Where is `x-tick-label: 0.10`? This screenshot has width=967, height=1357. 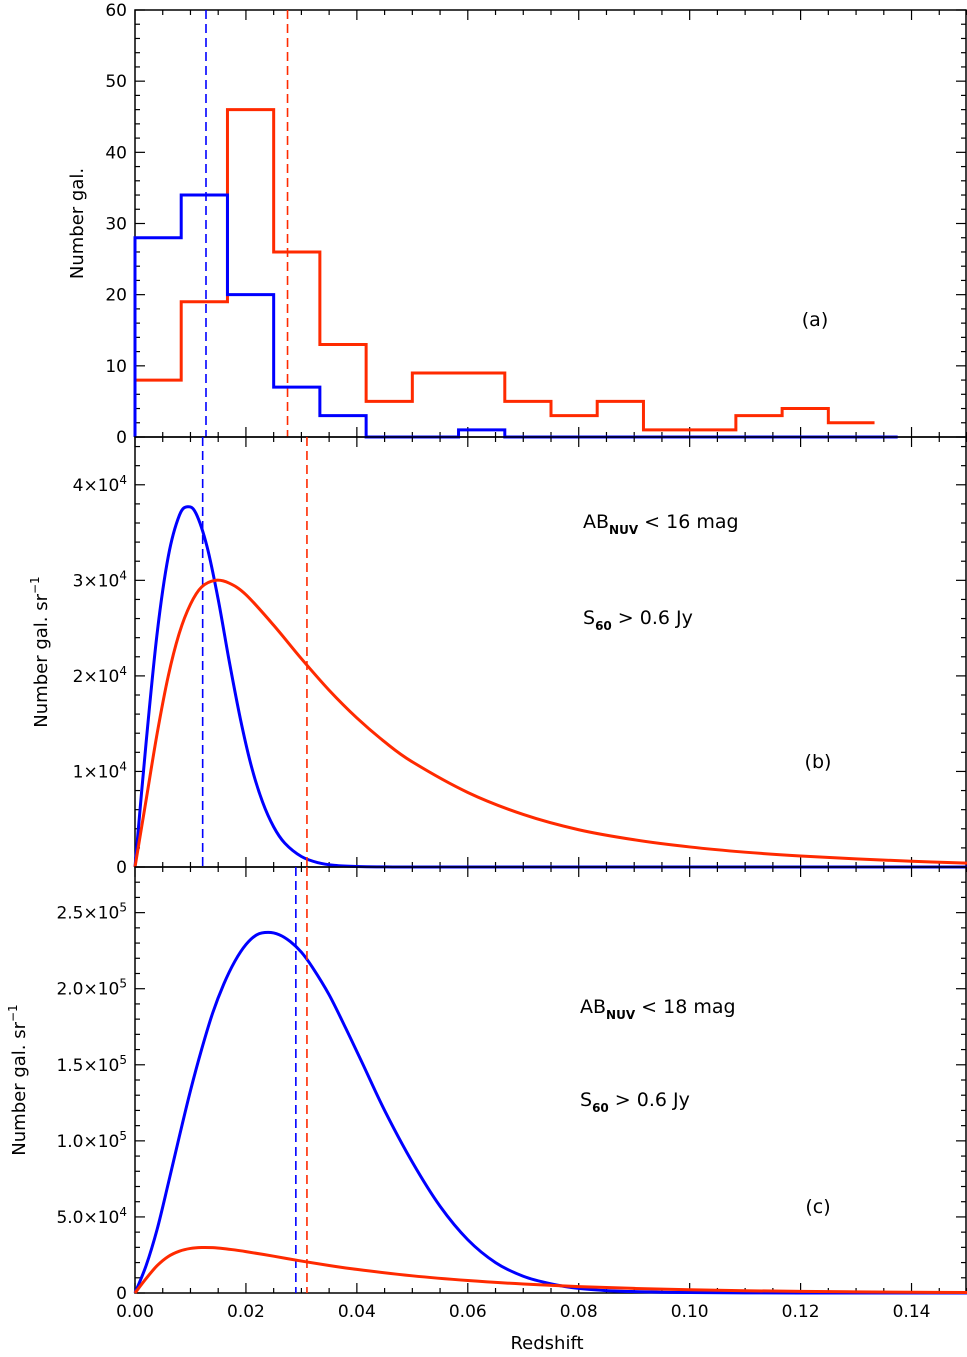
x-tick-label: 0.10 is located at coordinates (690, 1312).